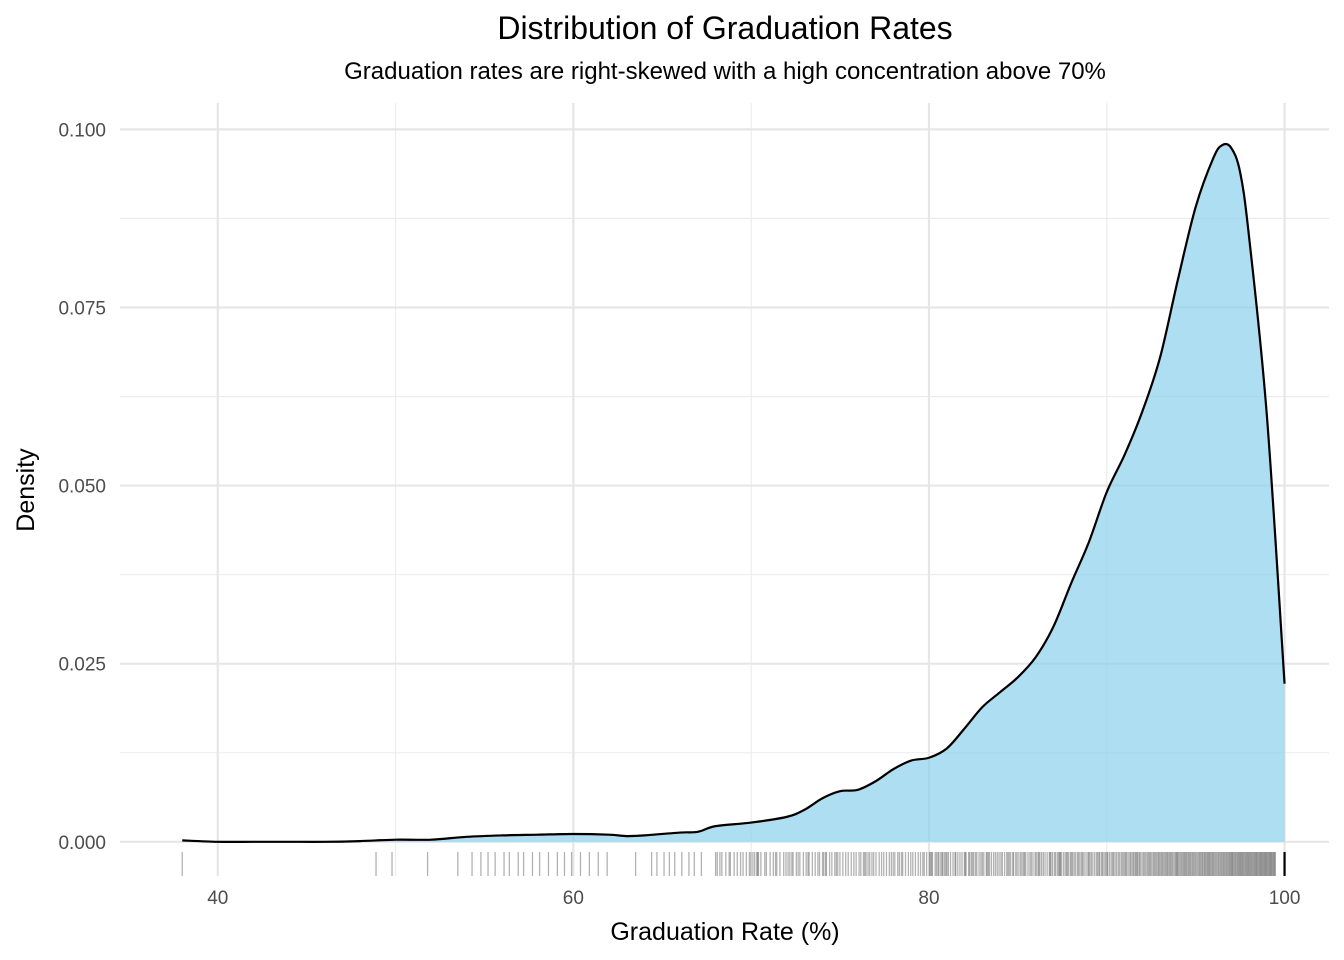  I want to click on x-axis-ticks: 40 60 80 100, so click(753, 898).